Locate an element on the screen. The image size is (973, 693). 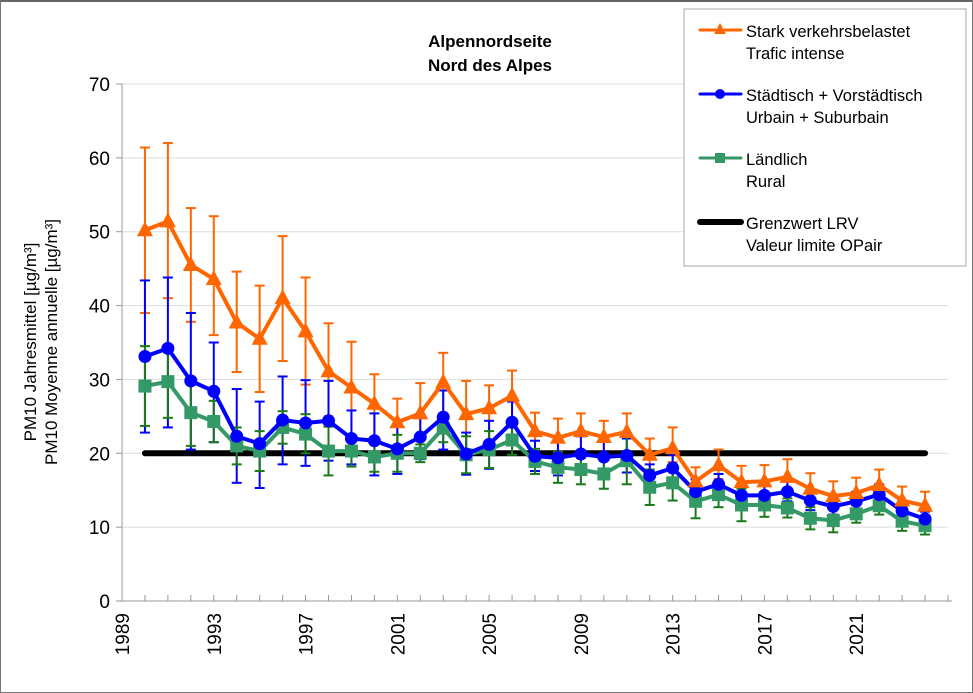
y-tick-label: 0 is located at coordinates (104, 602).